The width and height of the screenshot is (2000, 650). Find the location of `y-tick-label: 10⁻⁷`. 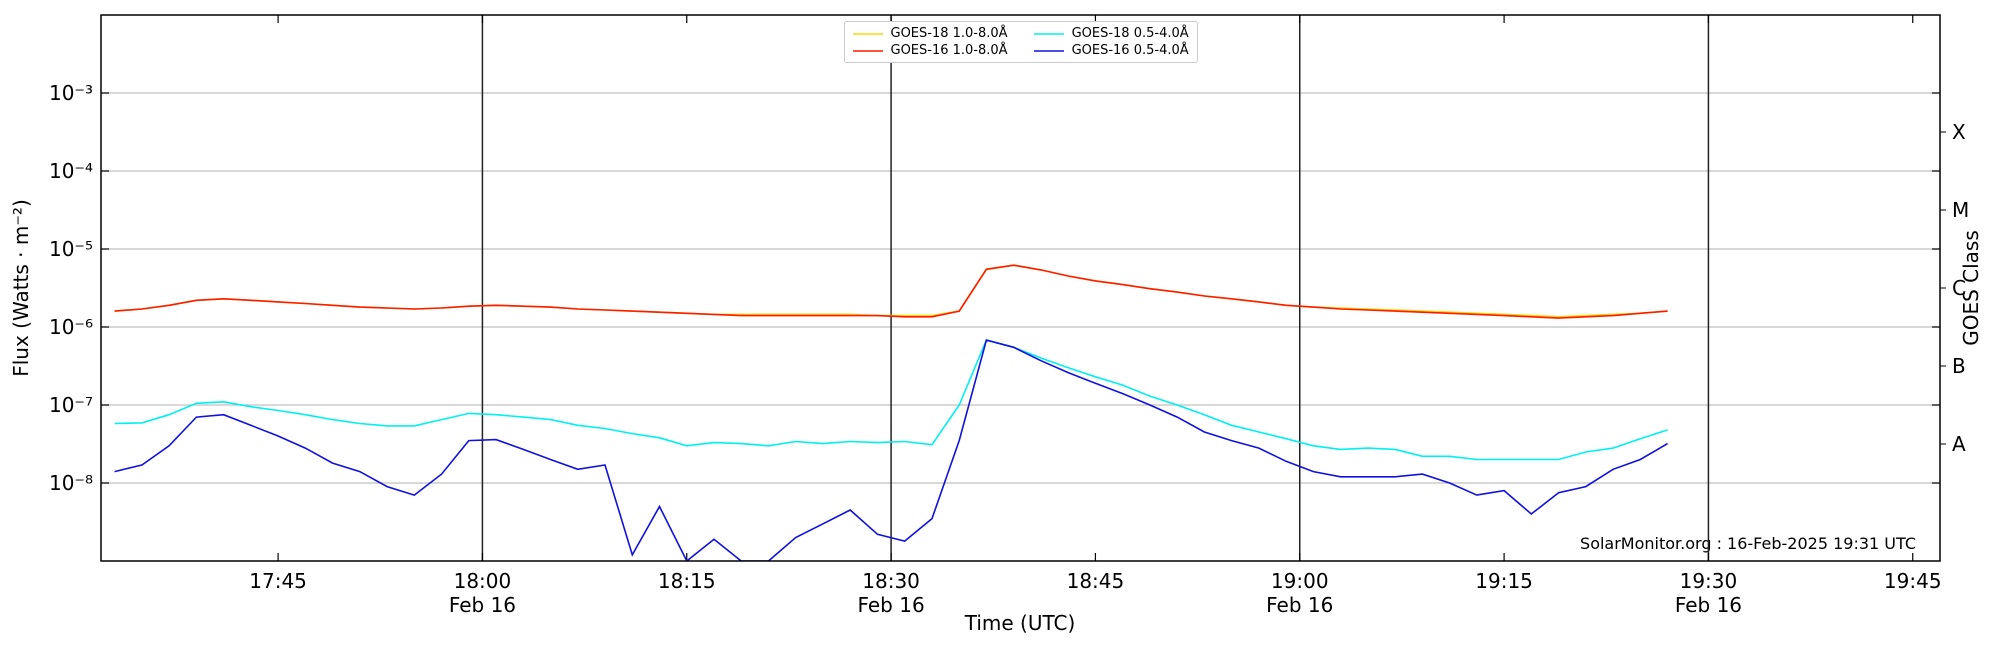

y-tick-label: 10⁻⁷ is located at coordinates (71, 405).